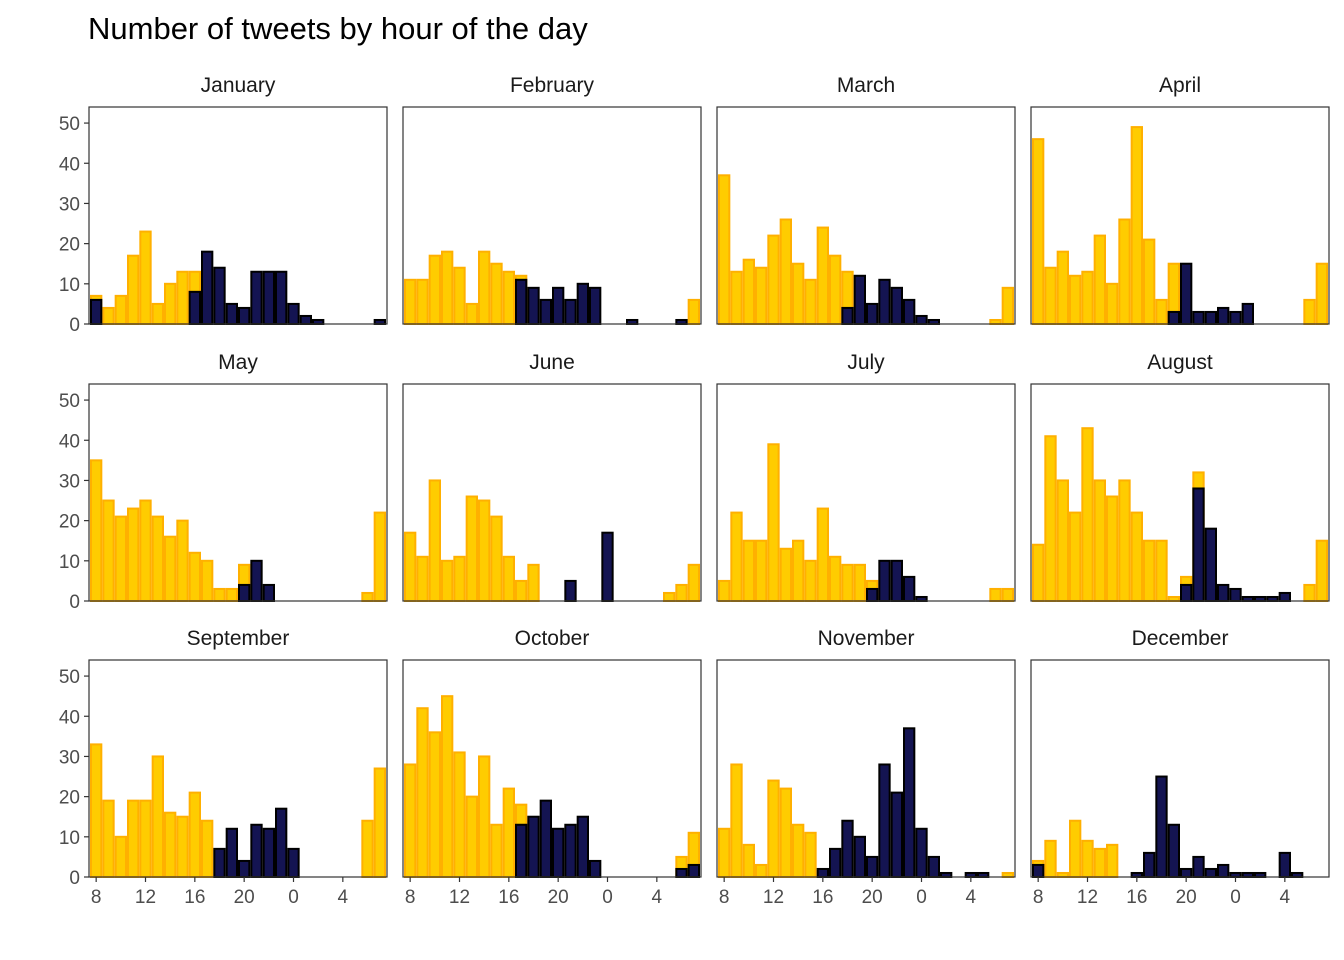 The image size is (1344, 960). I want to click on facet-december: December 8 12 16 20 0 4, so click(1180, 767).